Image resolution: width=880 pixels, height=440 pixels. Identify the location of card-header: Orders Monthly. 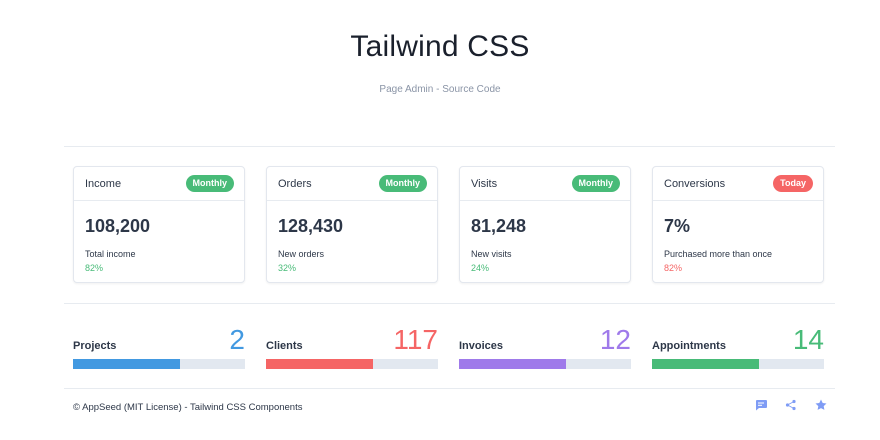
(352, 184).